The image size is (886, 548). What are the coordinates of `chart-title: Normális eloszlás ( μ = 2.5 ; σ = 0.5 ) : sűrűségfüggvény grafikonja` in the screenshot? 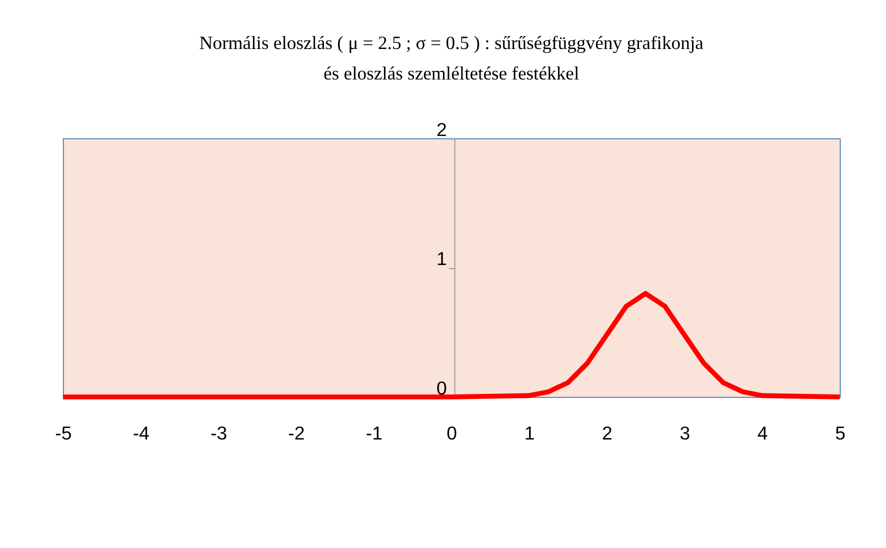 It's located at (451, 43).